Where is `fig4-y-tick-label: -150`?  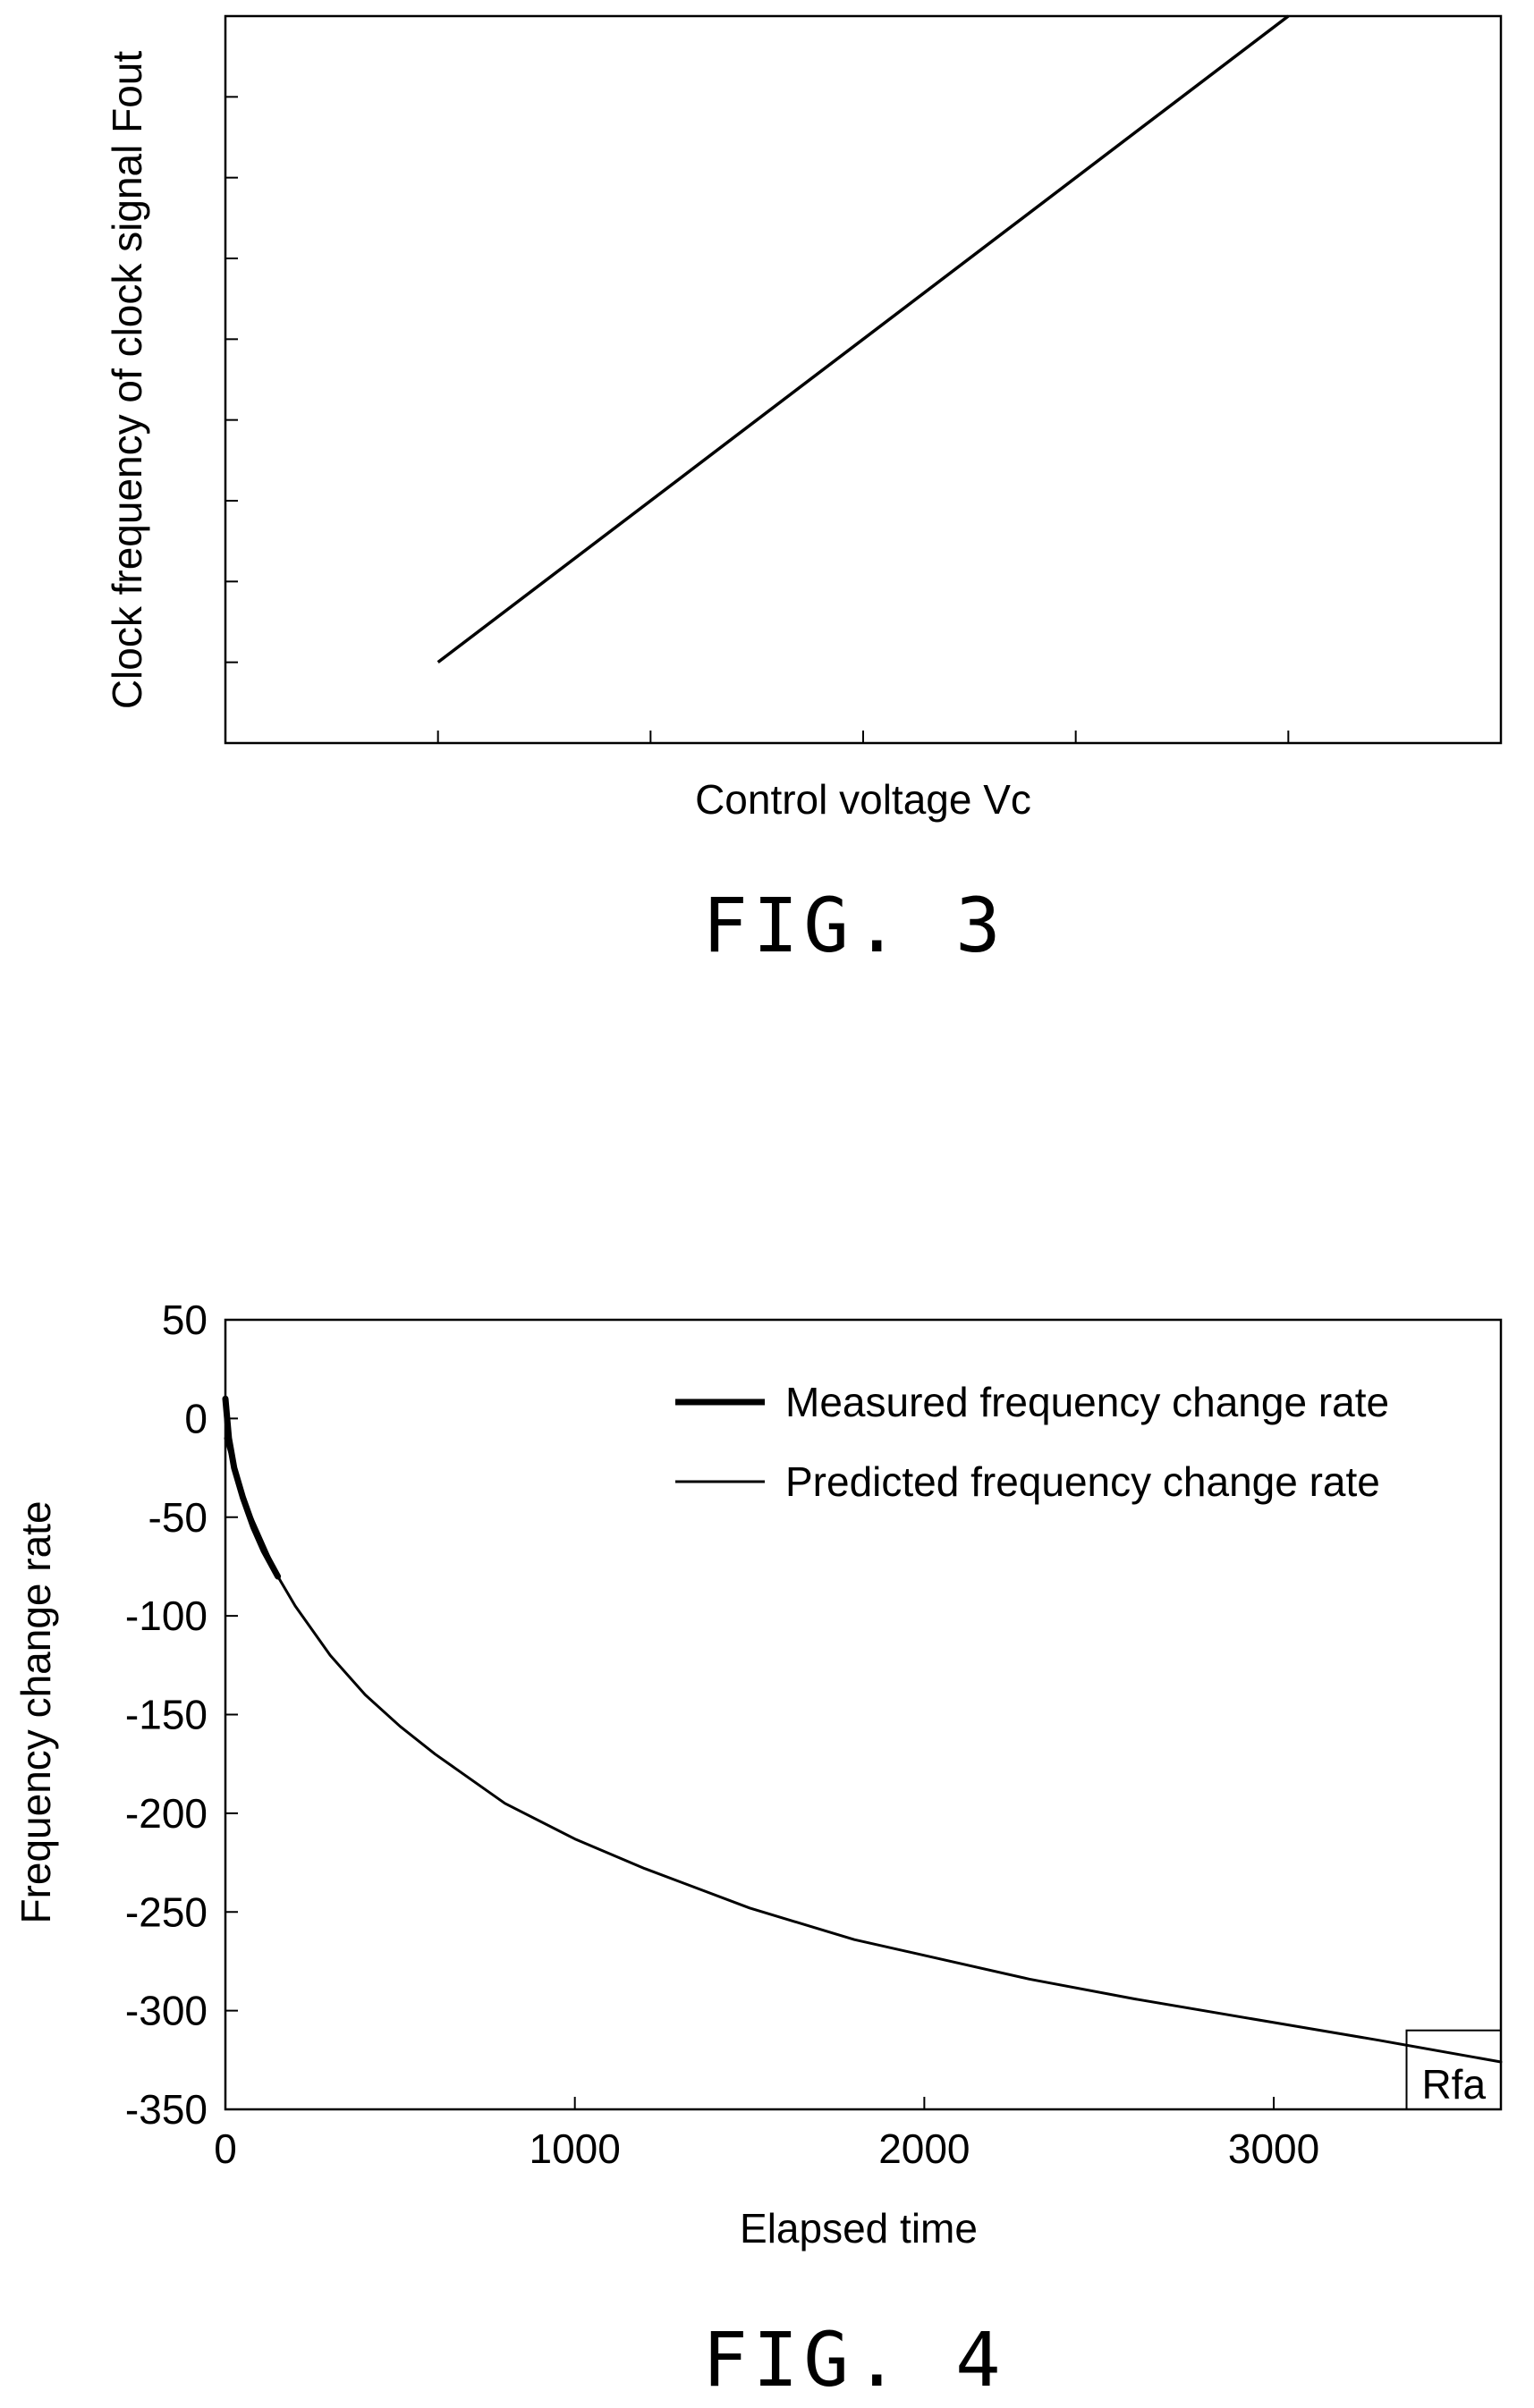
fig4-y-tick-label: -150 is located at coordinates (166, 1715).